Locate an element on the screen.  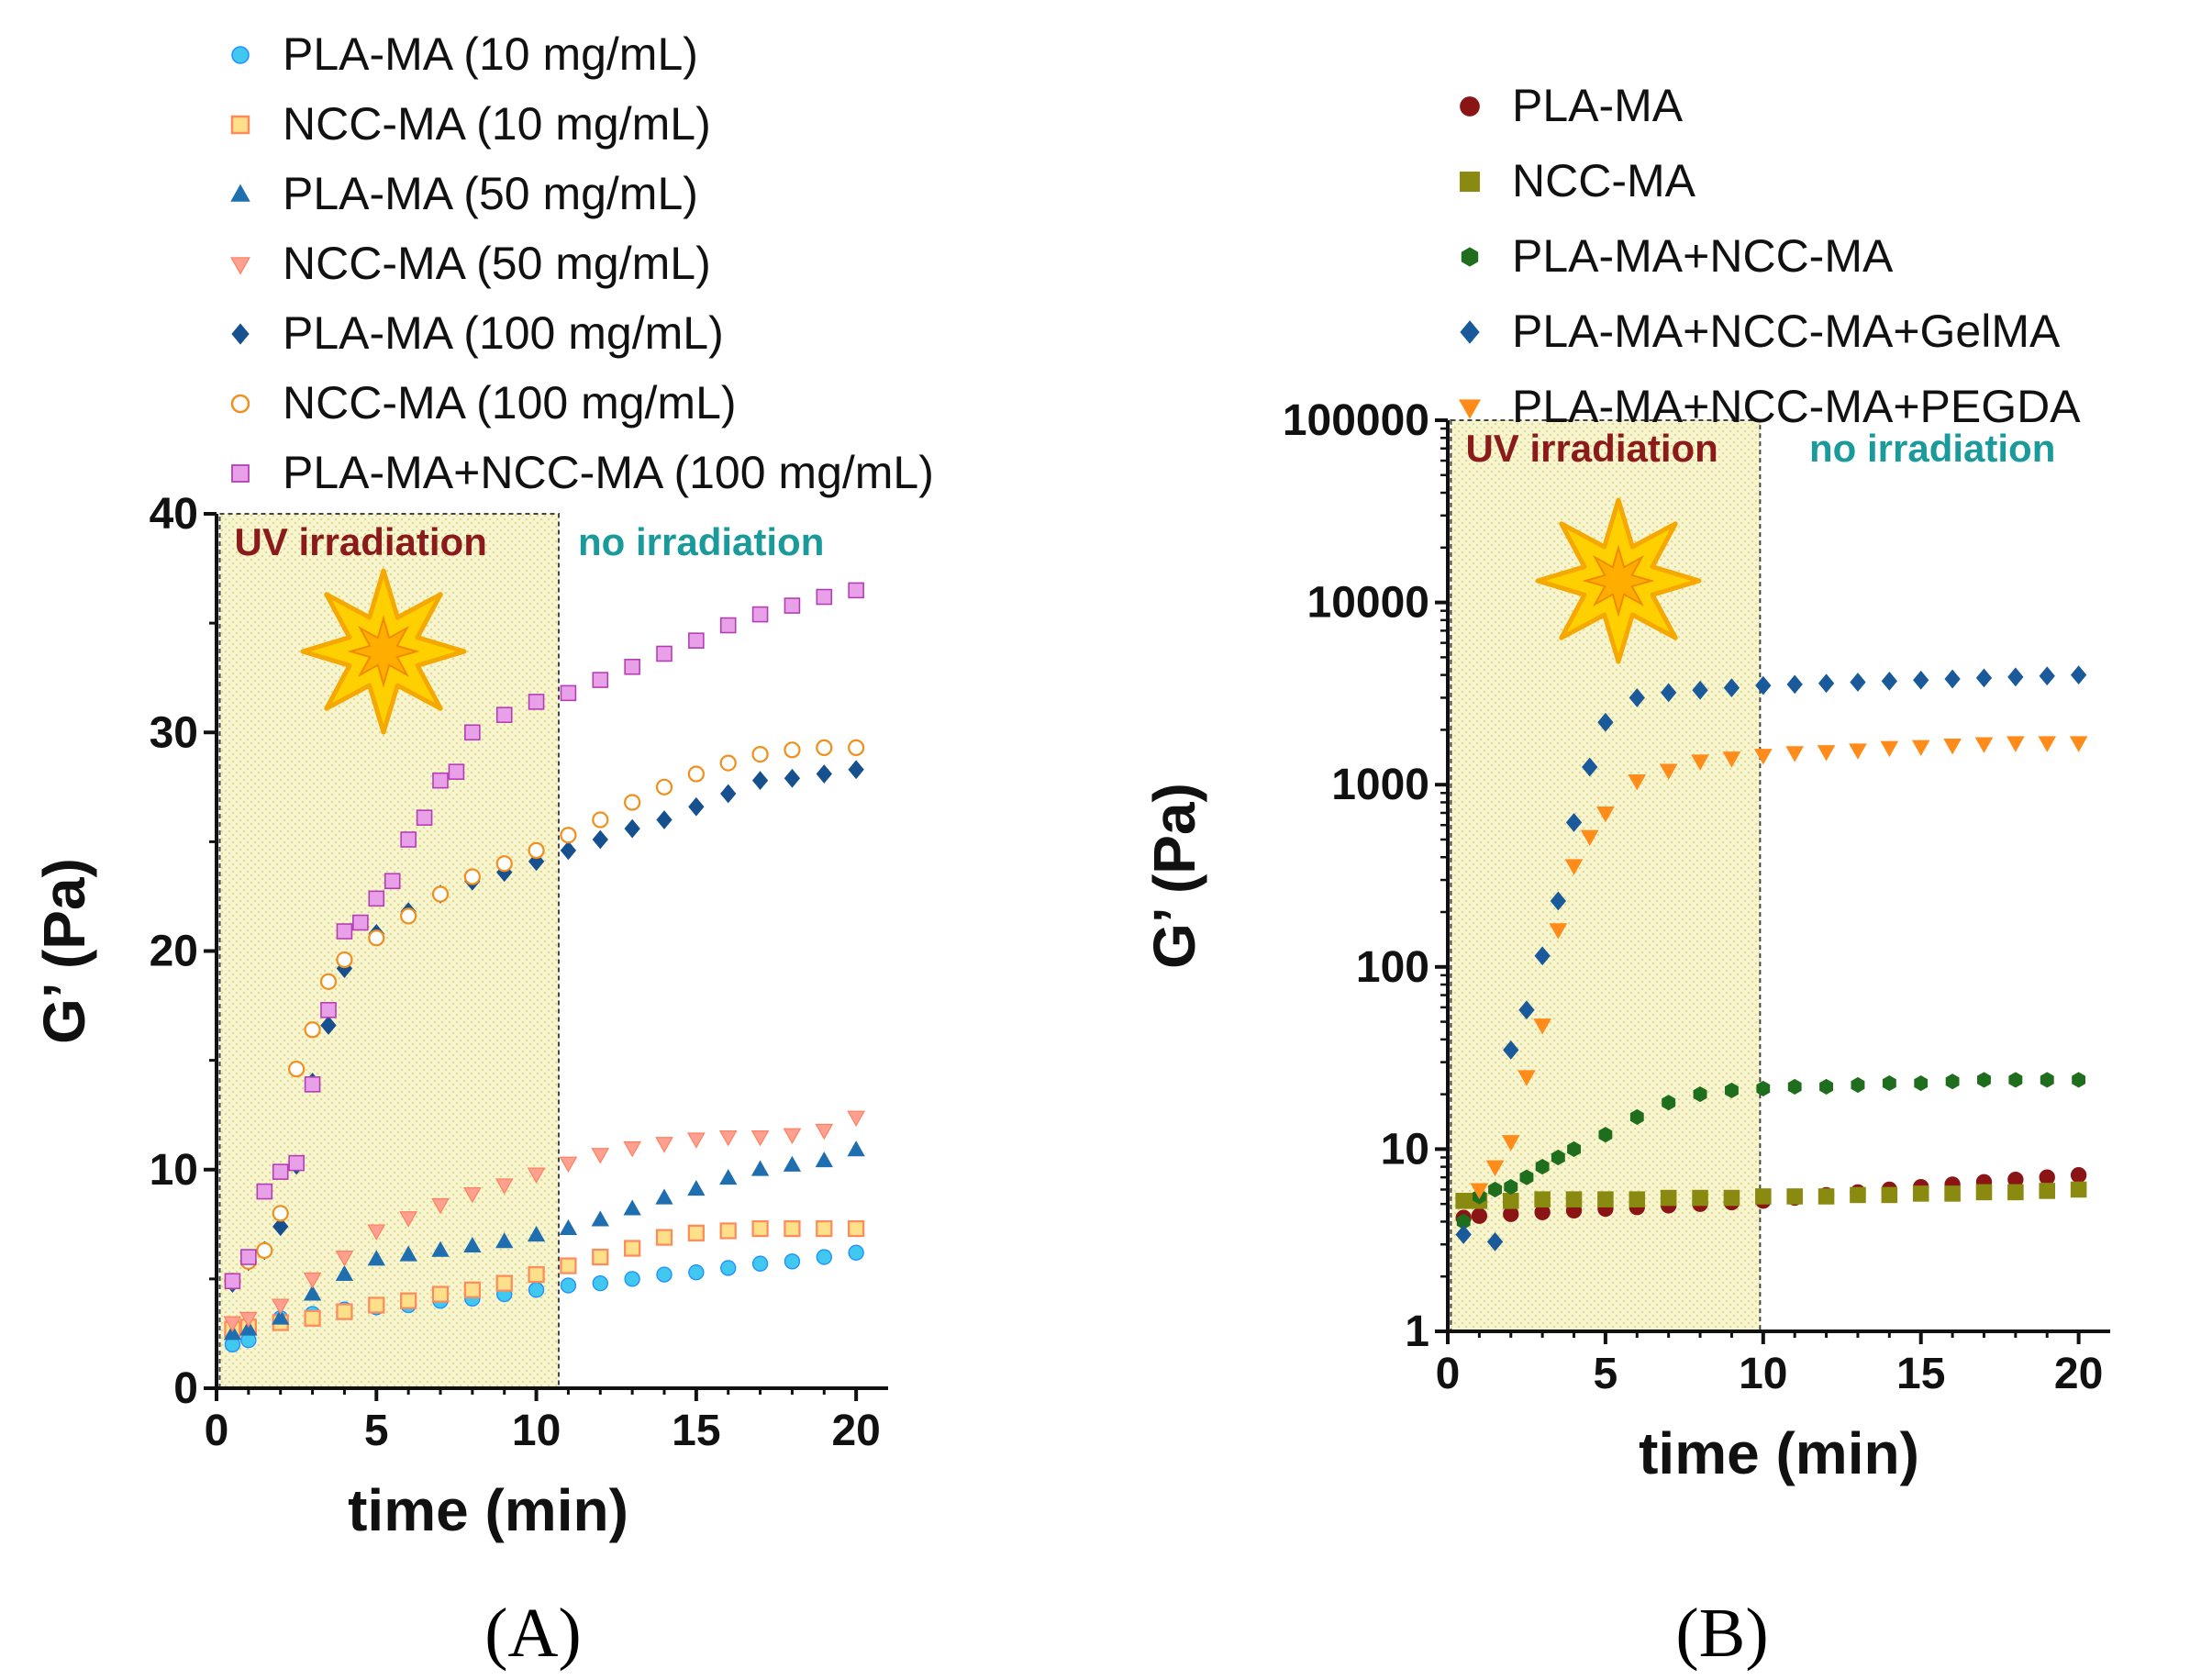
x-tick-label: 10 is located at coordinates (536, 1431).